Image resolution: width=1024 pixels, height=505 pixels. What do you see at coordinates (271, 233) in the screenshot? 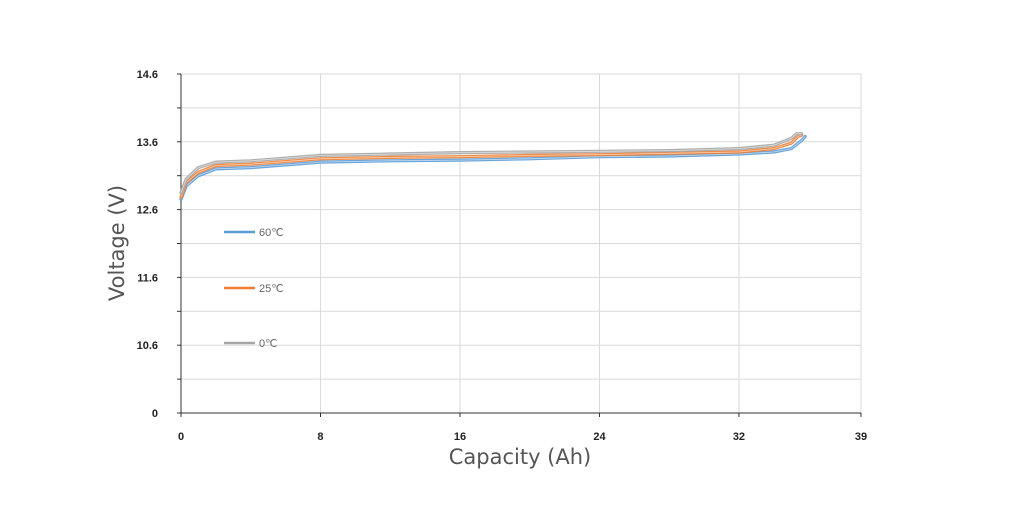
I see `legend-label: 60℃` at bounding box center [271, 233].